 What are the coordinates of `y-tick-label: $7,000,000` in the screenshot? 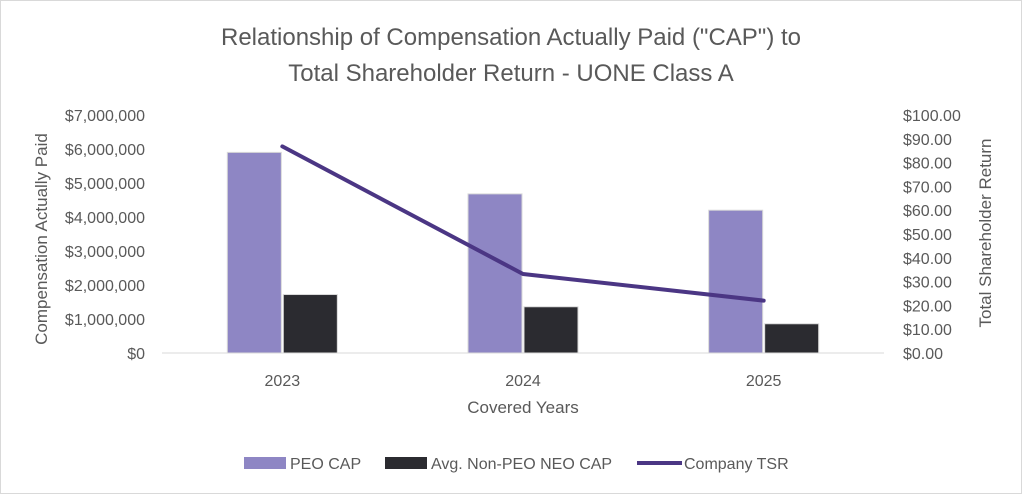 It's located at (105, 116).